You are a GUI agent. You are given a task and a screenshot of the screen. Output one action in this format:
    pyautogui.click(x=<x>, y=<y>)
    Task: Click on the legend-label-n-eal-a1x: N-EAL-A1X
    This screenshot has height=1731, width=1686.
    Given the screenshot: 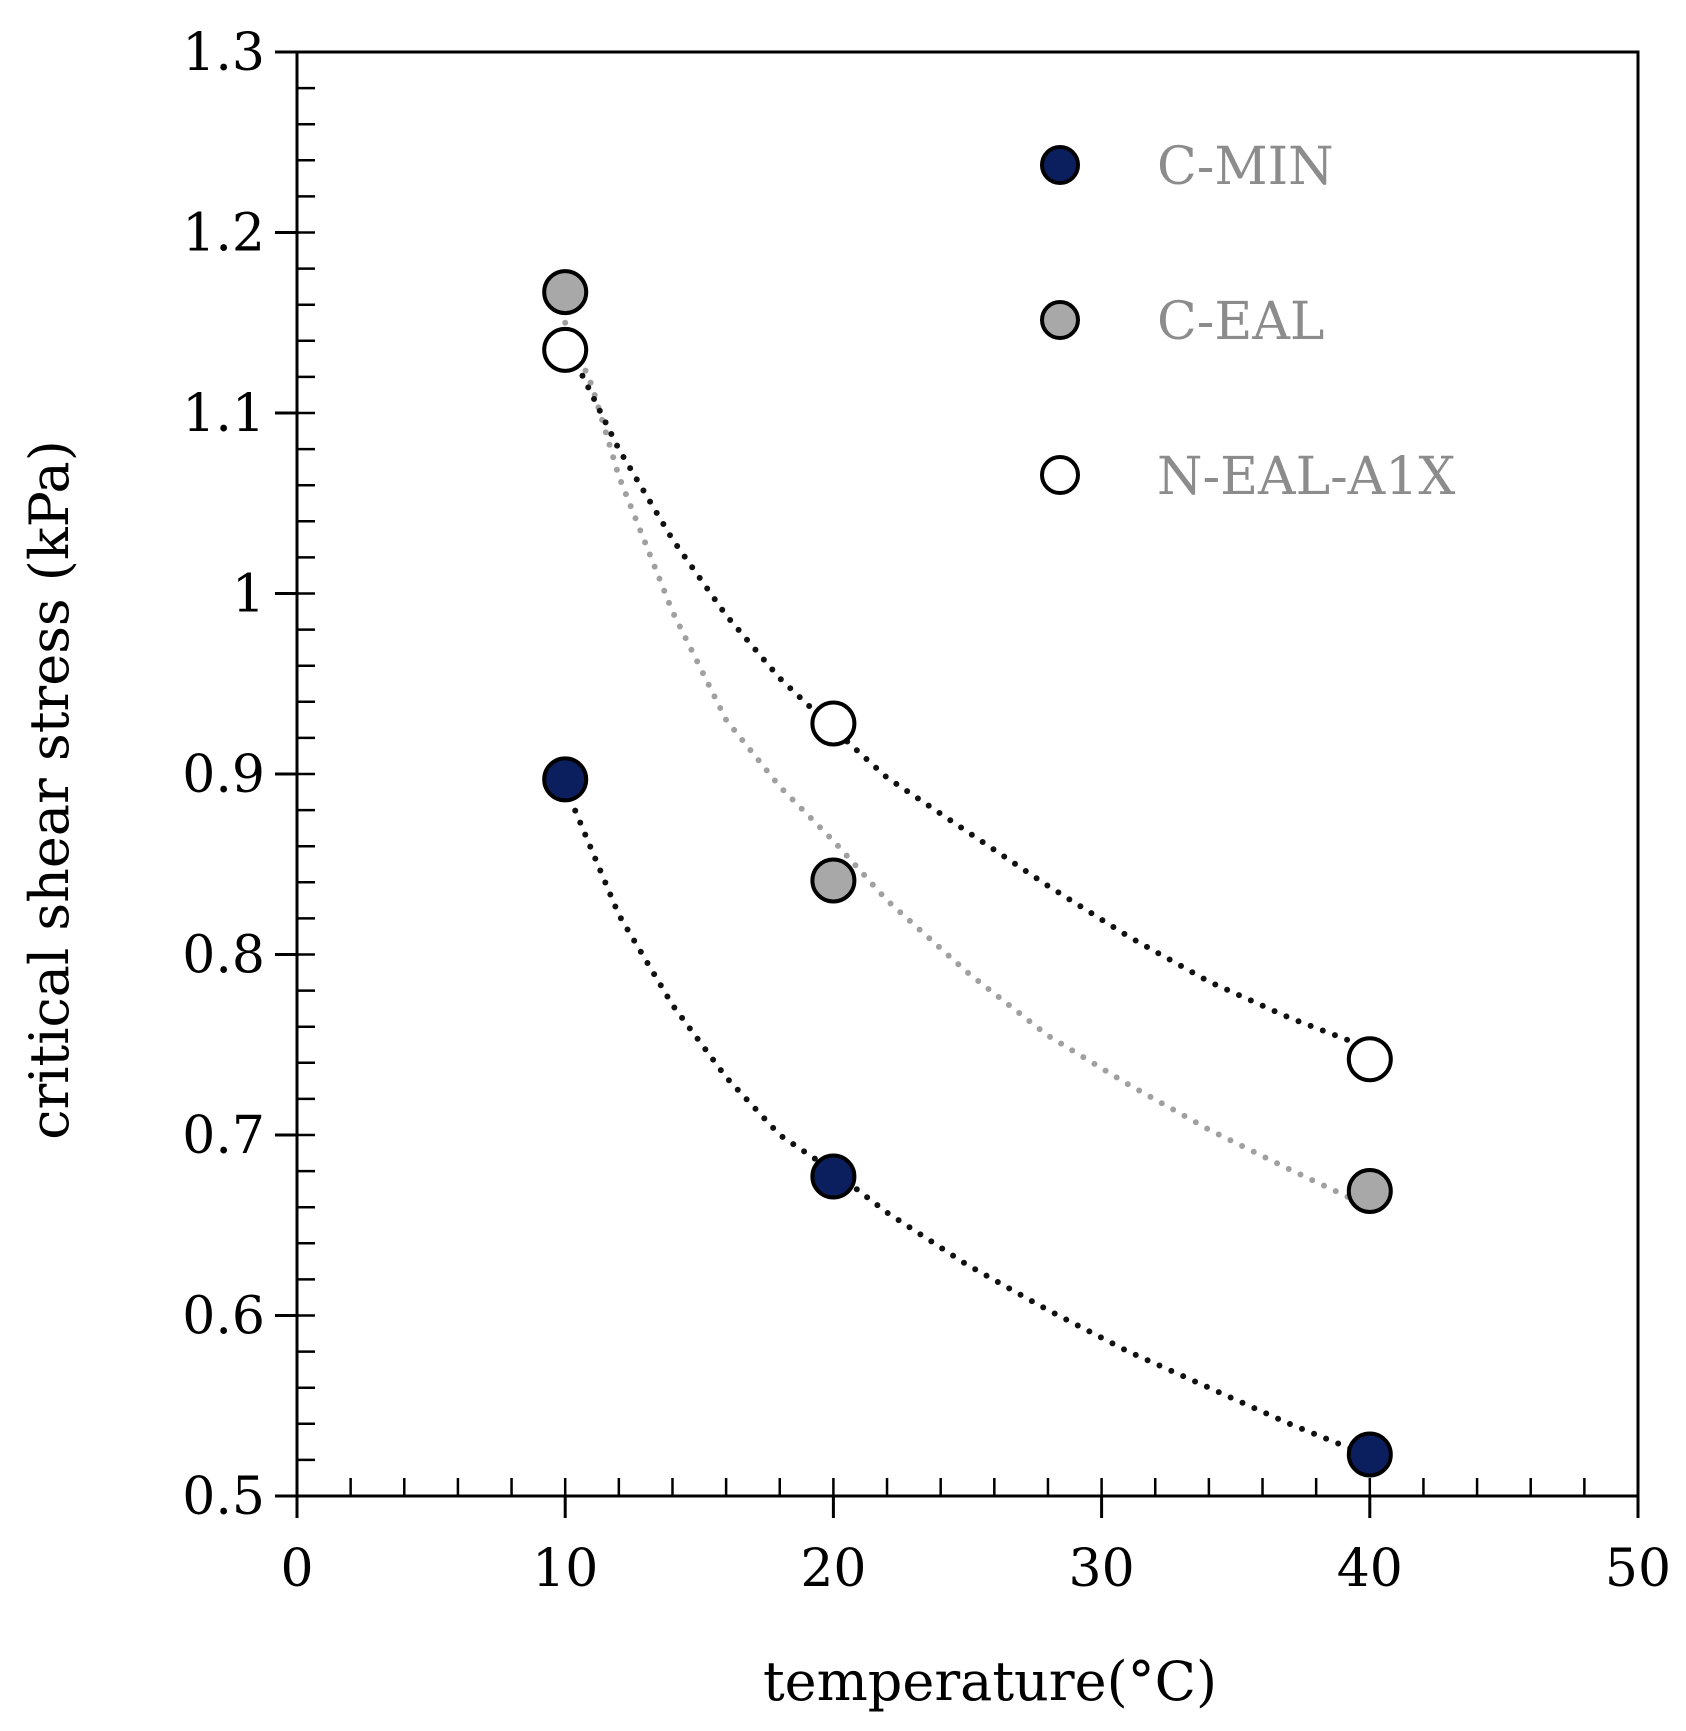 What is the action you would take?
    pyautogui.click(x=1306, y=477)
    